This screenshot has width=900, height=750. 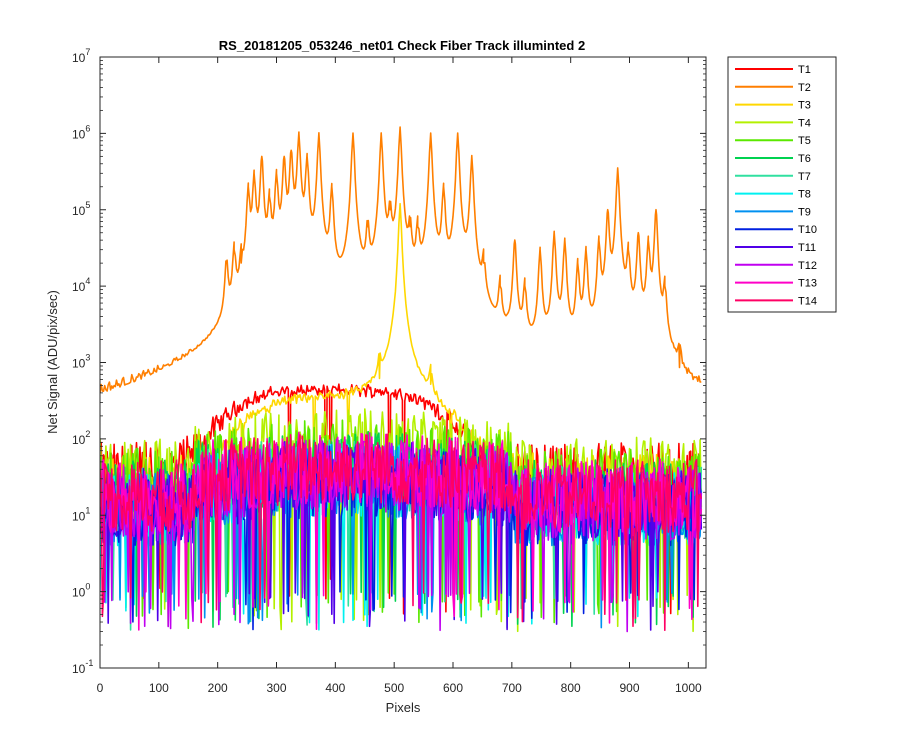 I want to click on x-axis-label: Pixels, so click(x=403, y=707).